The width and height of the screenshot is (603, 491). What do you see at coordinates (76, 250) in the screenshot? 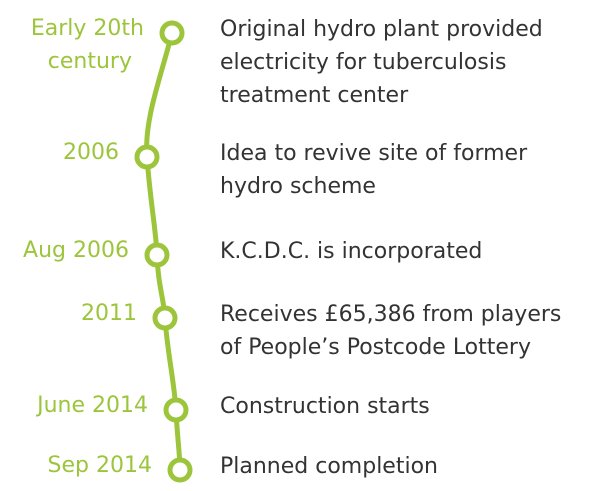
I see `event-date: Aug 2006` at bounding box center [76, 250].